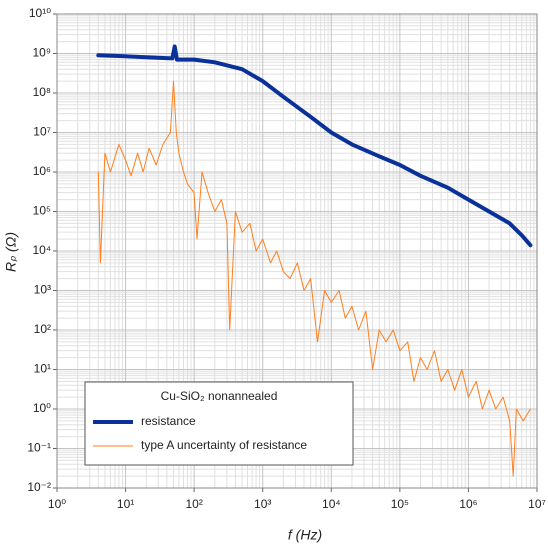 The height and width of the screenshot is (555, 548). I want to click on x-tick-label: 10⁴, so click(331, 504).